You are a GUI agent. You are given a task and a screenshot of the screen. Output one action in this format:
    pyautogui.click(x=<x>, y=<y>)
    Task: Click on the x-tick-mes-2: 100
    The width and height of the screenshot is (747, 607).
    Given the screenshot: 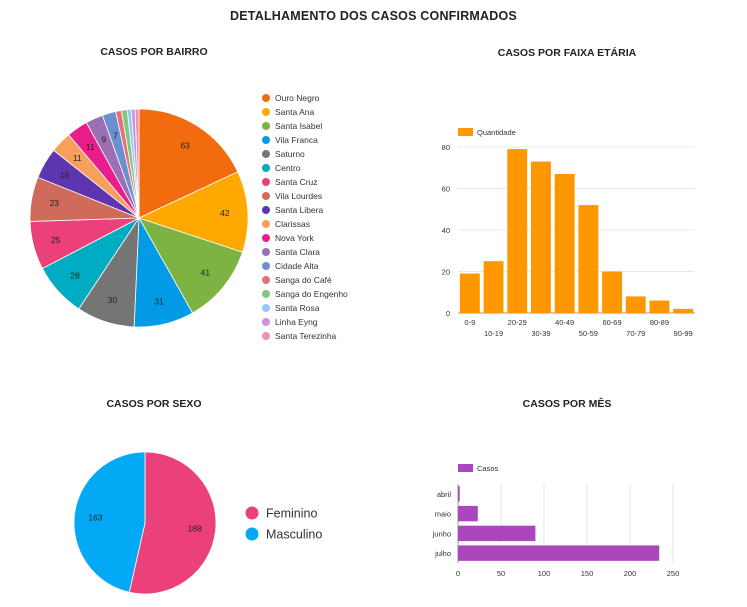 What is the action you would take?
    pyautogui.click(x=544, y=573)
    